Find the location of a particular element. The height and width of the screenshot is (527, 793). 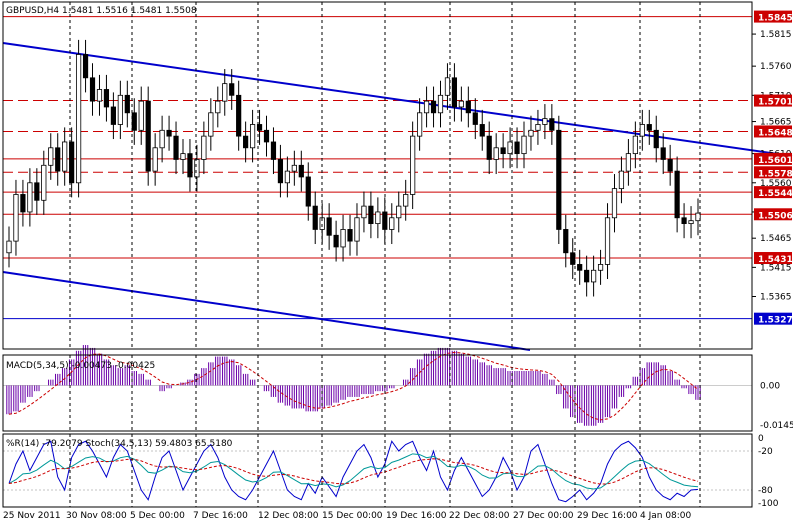

level-label: 1.5701 is located at coordinates (775, 103).